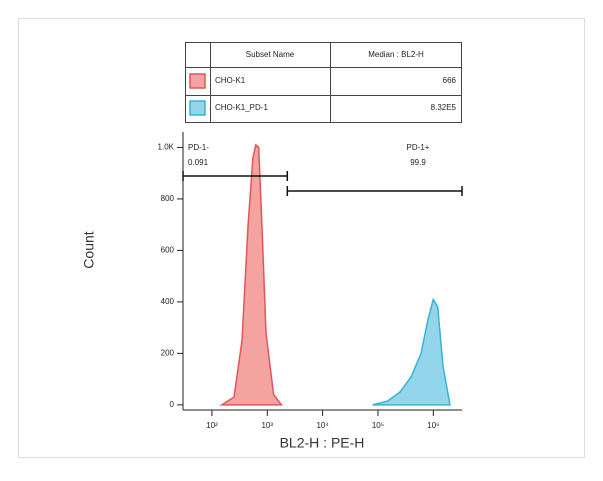 Image resolution: width=603 pixels, height=481 pixels. Describe the element at coordinates (323, 82) in the screenshot. I see `legend-table` at that location.